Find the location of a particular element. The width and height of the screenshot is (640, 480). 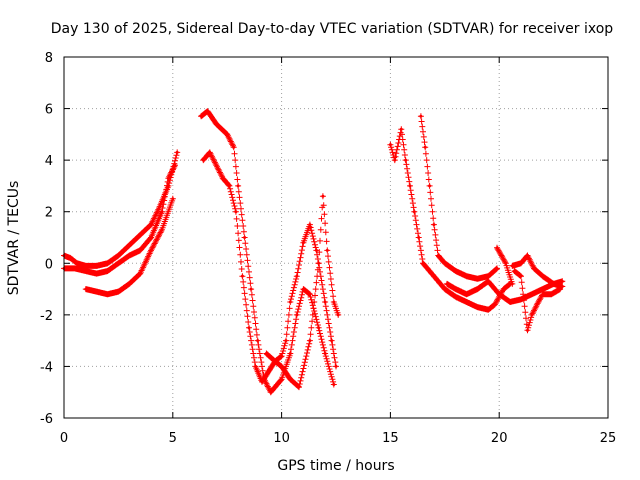

y-tick-label: -2 is located at coordinates (46, 316).